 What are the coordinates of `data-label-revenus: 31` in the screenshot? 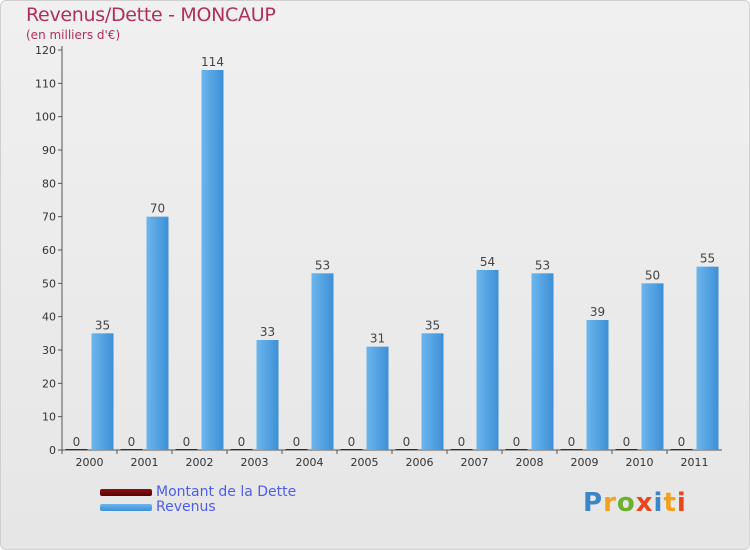 It's located at (377, 339).